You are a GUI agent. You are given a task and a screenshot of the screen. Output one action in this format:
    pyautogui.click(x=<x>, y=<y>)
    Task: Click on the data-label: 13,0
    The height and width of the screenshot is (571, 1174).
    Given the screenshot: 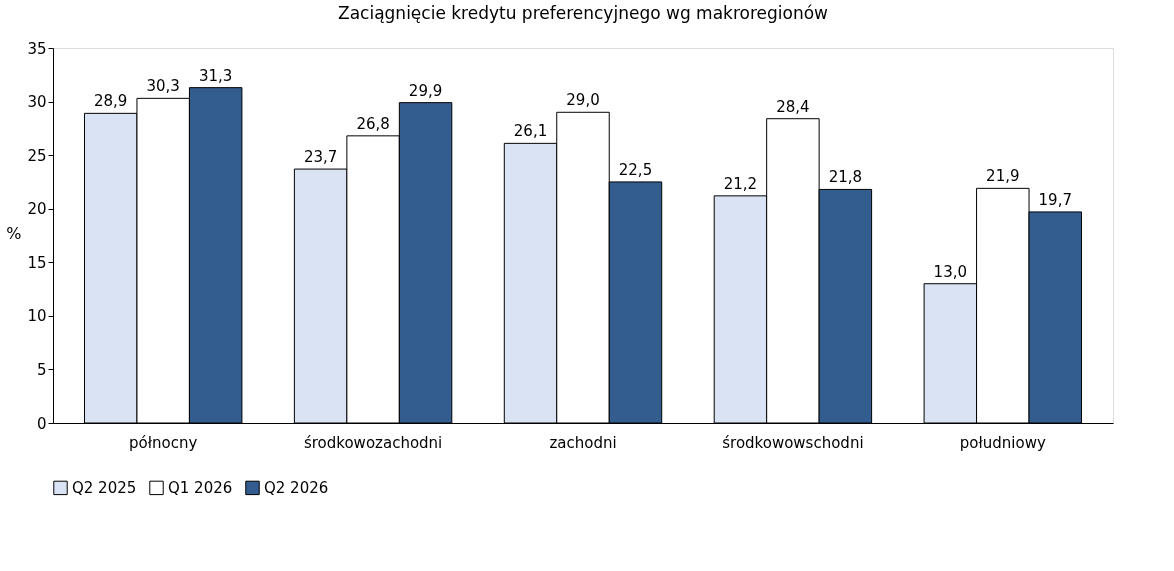 What is the action you would take?
    pyautogui.click(x=950, y=271)
    